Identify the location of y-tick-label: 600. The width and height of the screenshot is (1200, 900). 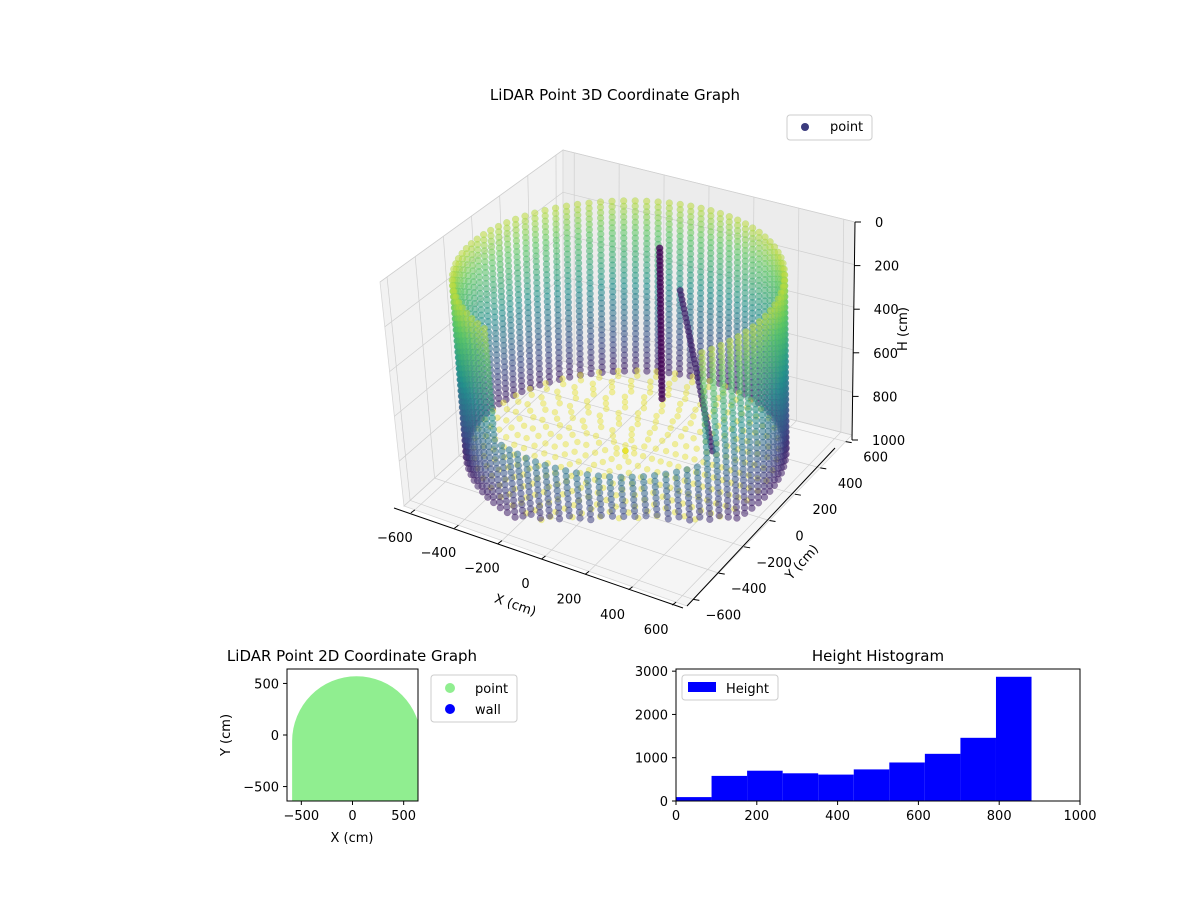
(875, 458).